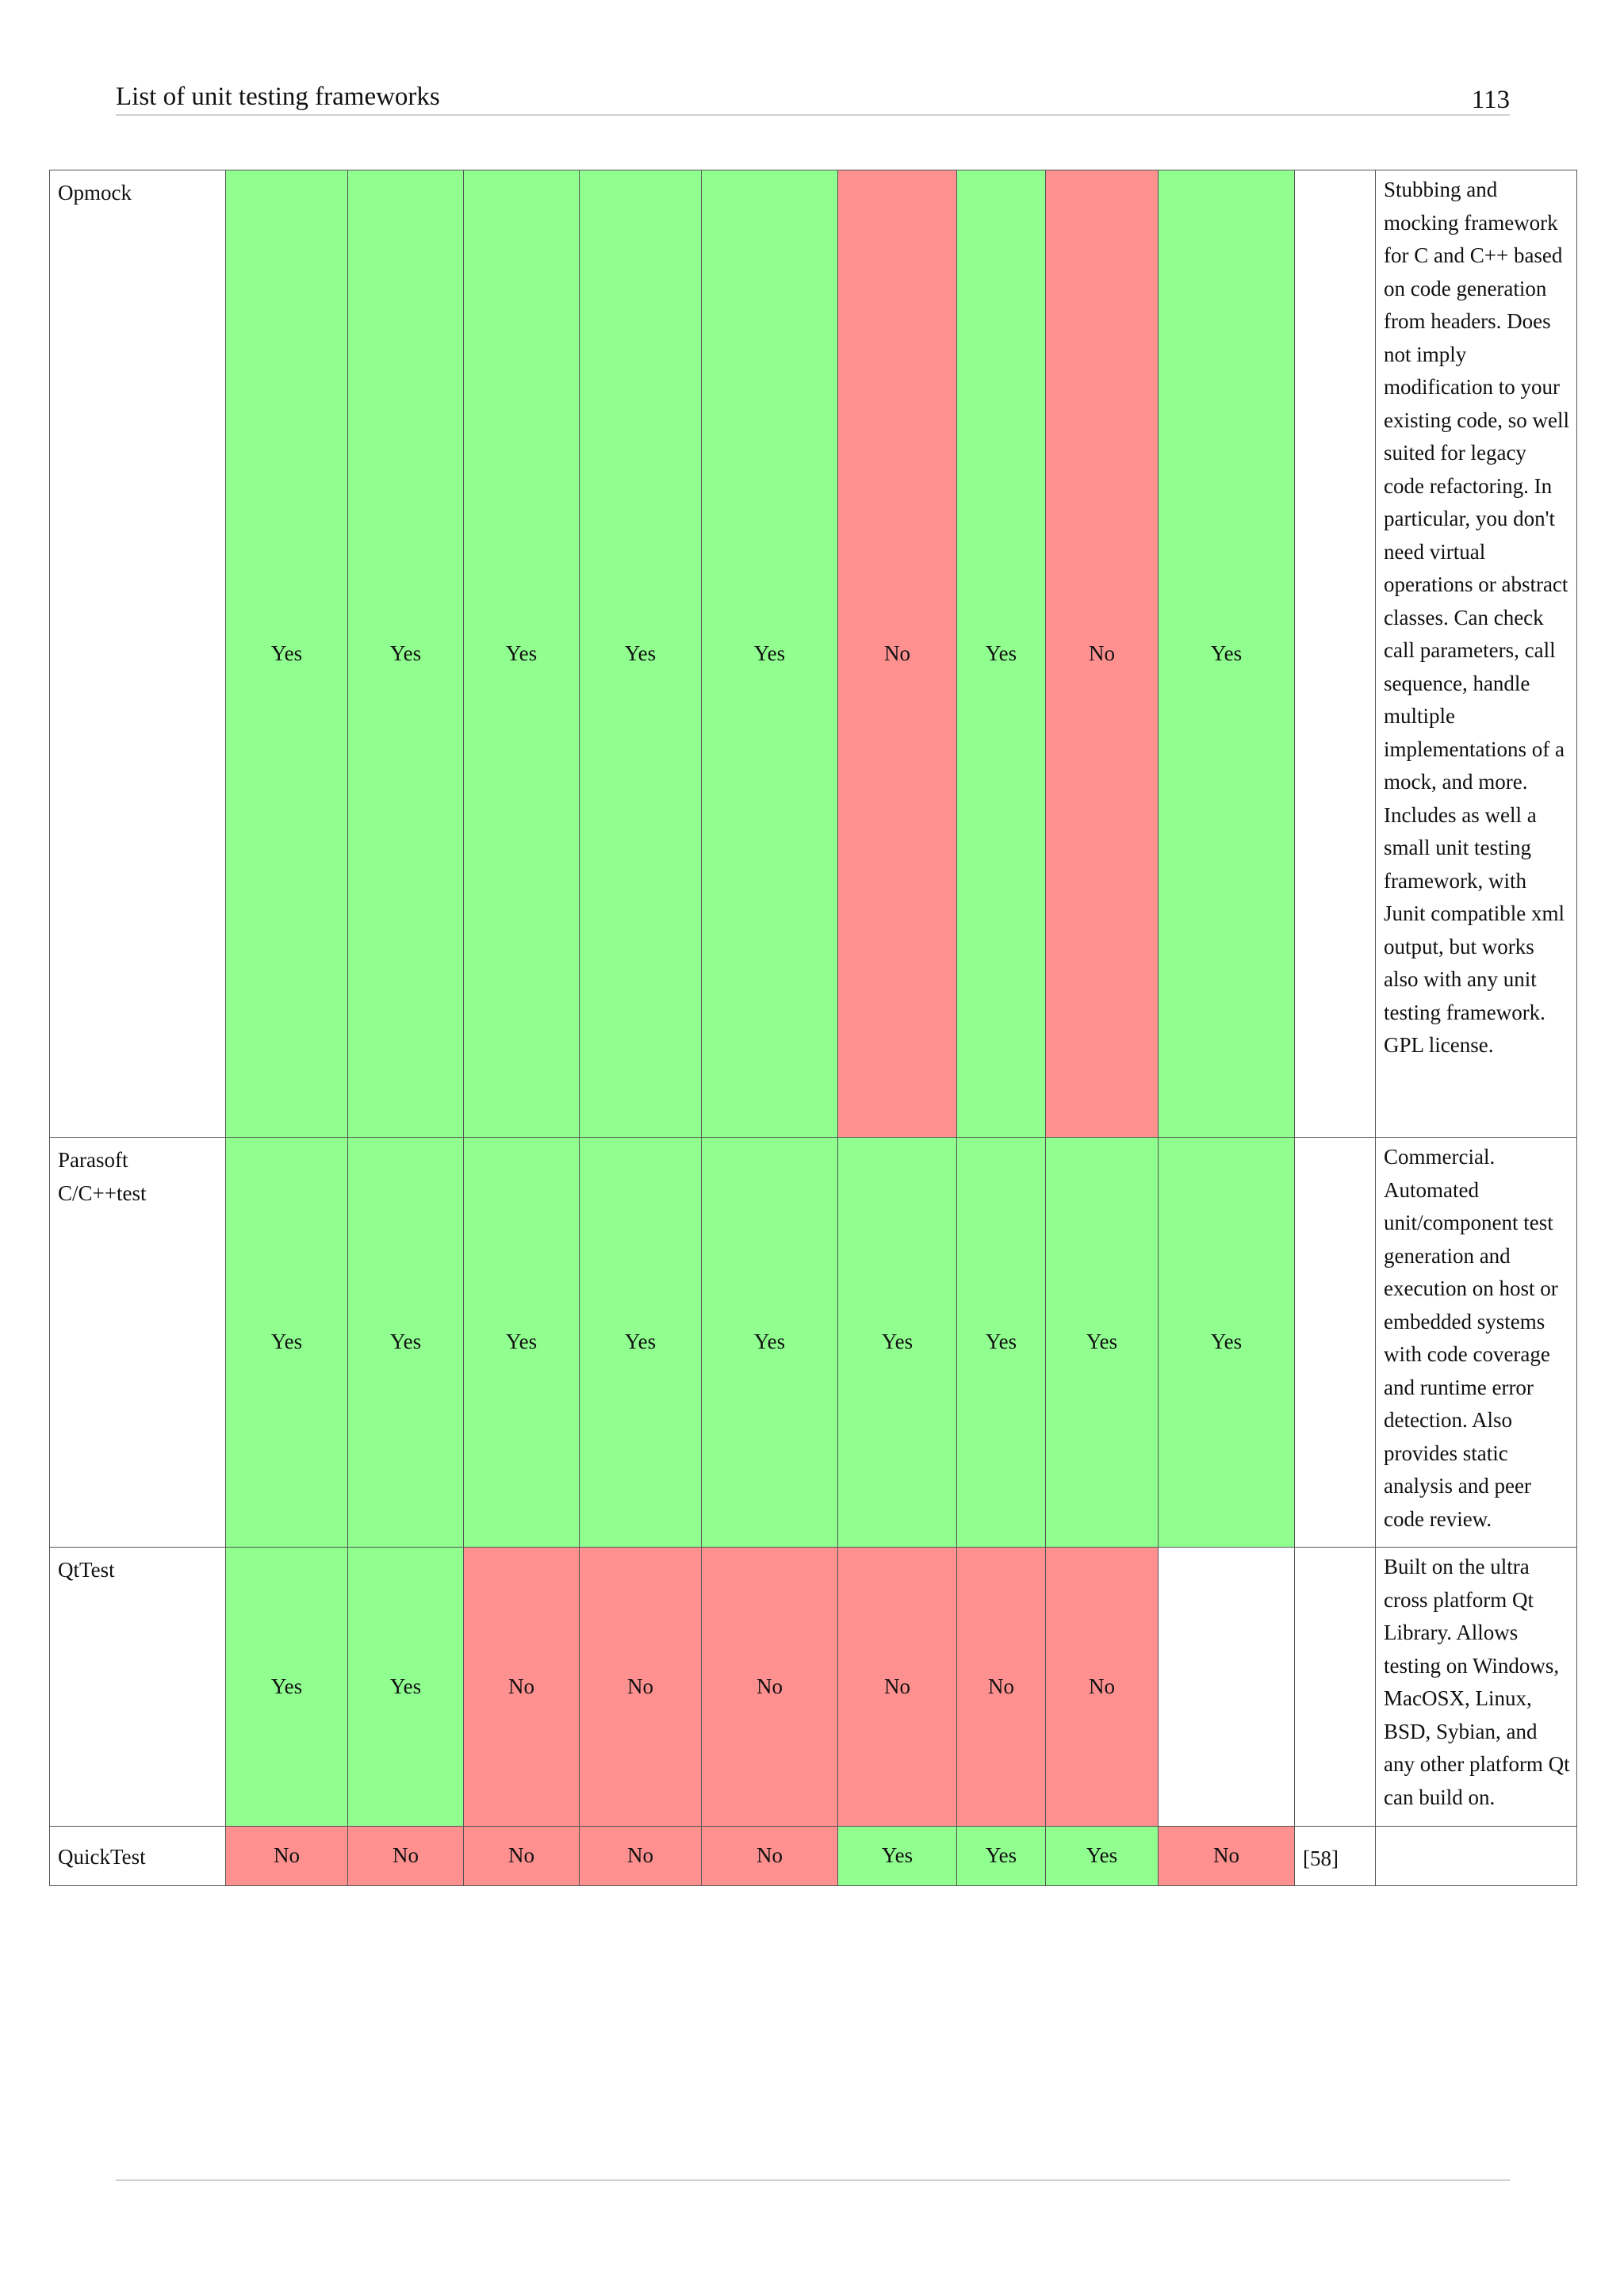 The width and height of the screenshot is (1624, 2296). I want to click on page-title: List of unit testing frameworks, so click(278, 97).